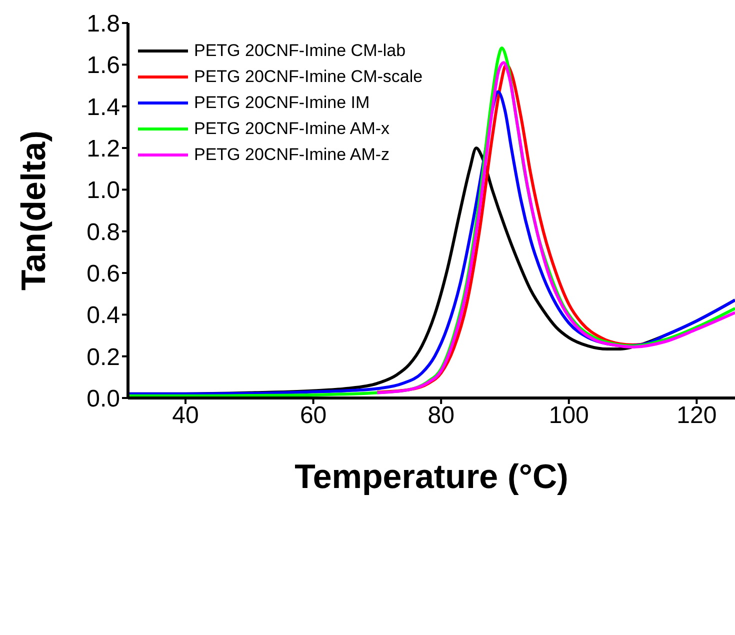 This screenshot has height=635, width=735. I want to click on legend-label: PETG 20CNF-Imine AM-x, so click(292, 129).